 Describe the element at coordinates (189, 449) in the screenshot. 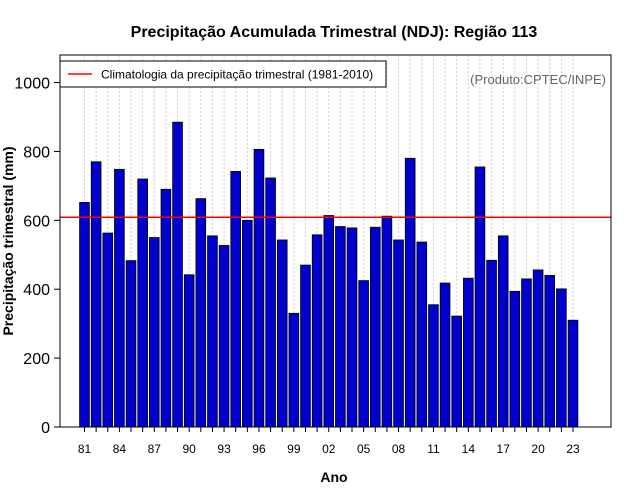

I see `x-tick-label: 90` at that location.